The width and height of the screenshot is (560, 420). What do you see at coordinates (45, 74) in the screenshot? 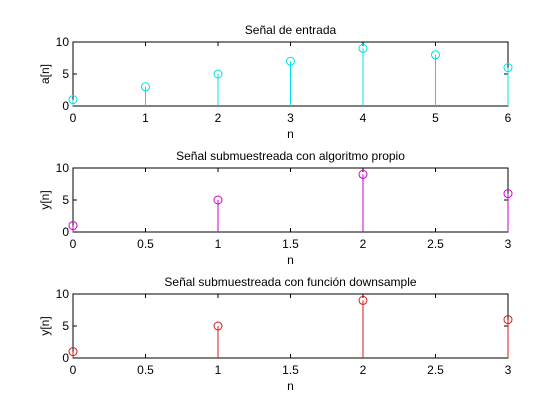
I see `y-axis-label: a[n]` at bounding box center [45, 74].